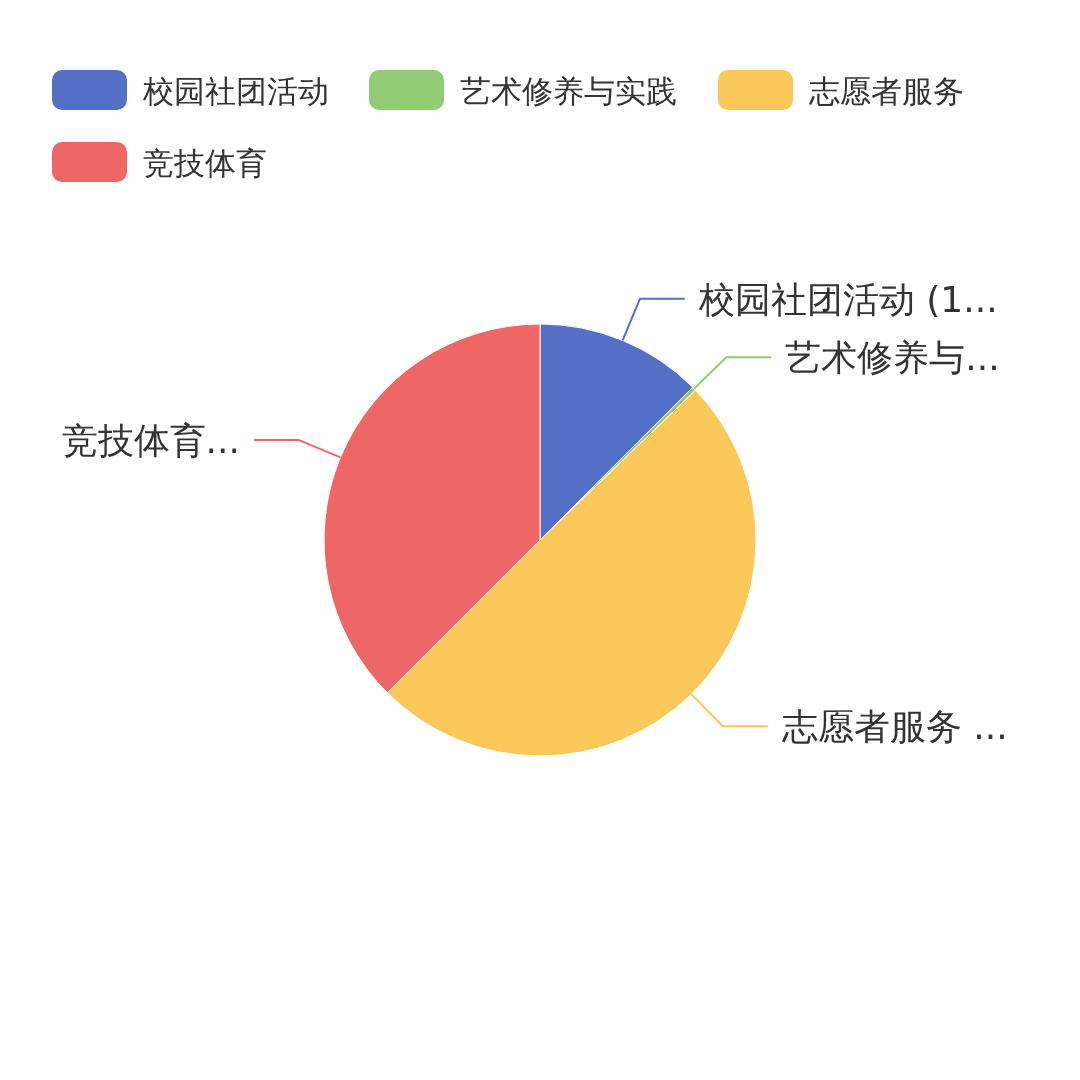  What do you see at coordinates (568, 91) in the screenshot?
I see `legend-label: 艺术修养与实践` at bounding box center [568, 91].